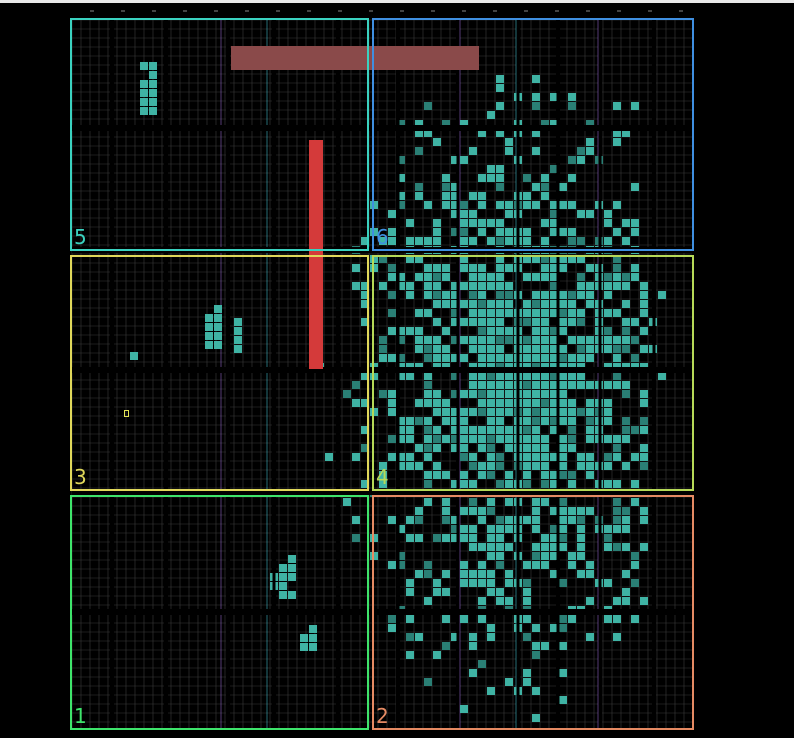 Image resolution: width=794 pixels, height=738 pixels. I want to click on horizontal-macro, so click(355, 58).